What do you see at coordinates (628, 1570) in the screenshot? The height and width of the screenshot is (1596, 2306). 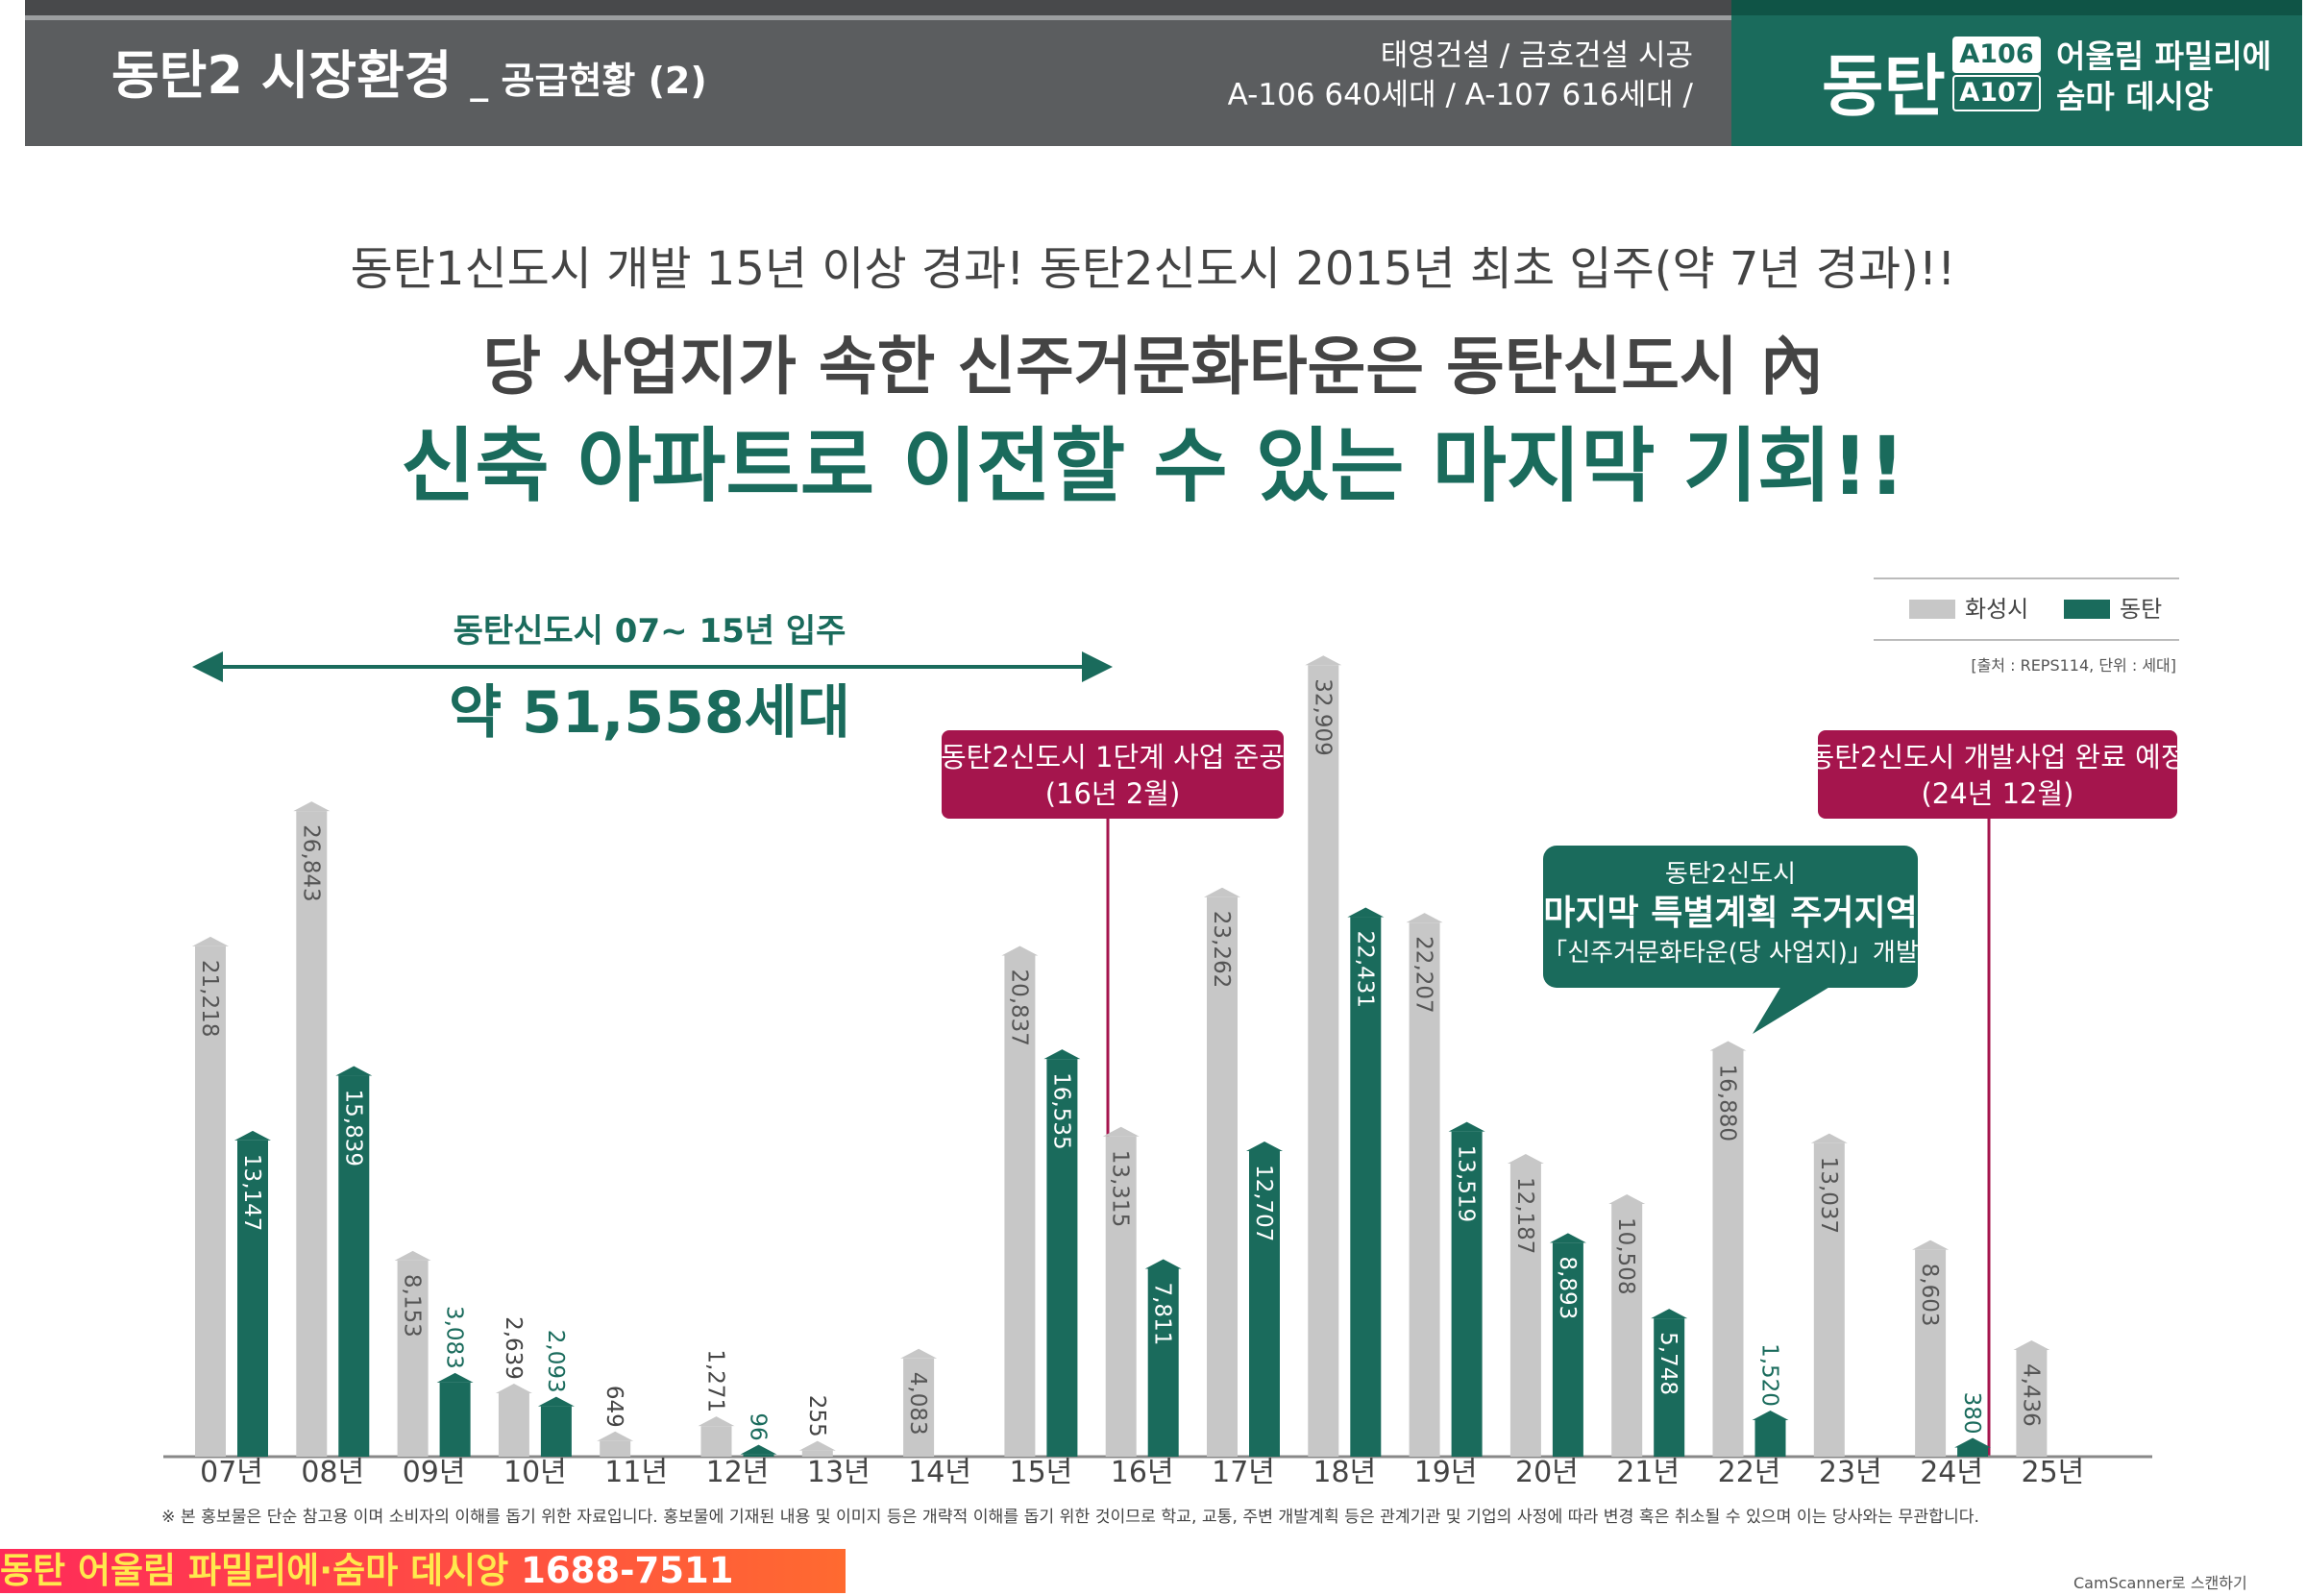 I see `footer-phone: 1688-7511` at bounding box center [628, 1570].